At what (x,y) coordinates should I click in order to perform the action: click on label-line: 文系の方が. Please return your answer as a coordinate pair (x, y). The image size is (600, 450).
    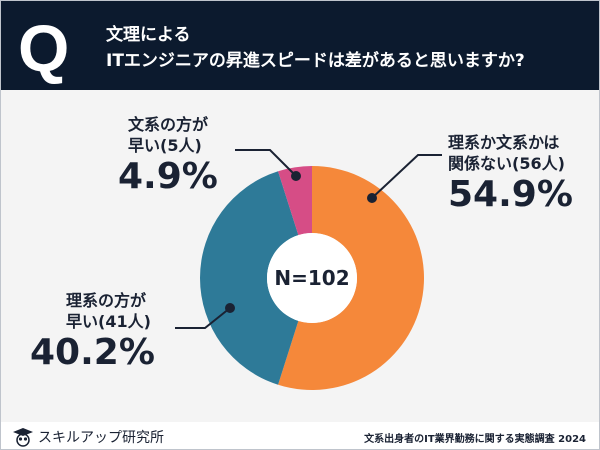
    Looking at the image, I should click on (168, 124).